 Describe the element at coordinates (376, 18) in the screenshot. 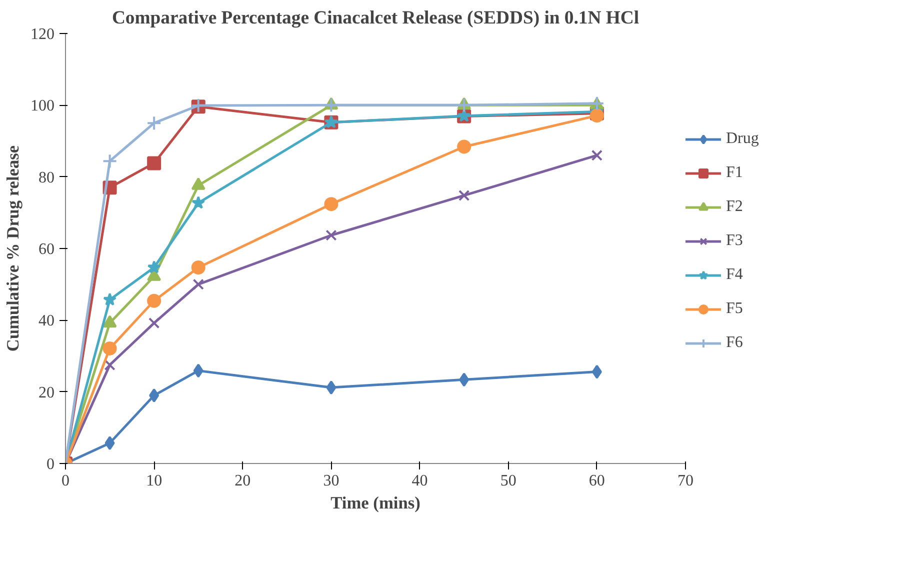

I see `chart-title: Comparative Percentage Cinacalcet Release (SEDDS) in 0.1N HCl` at that location.